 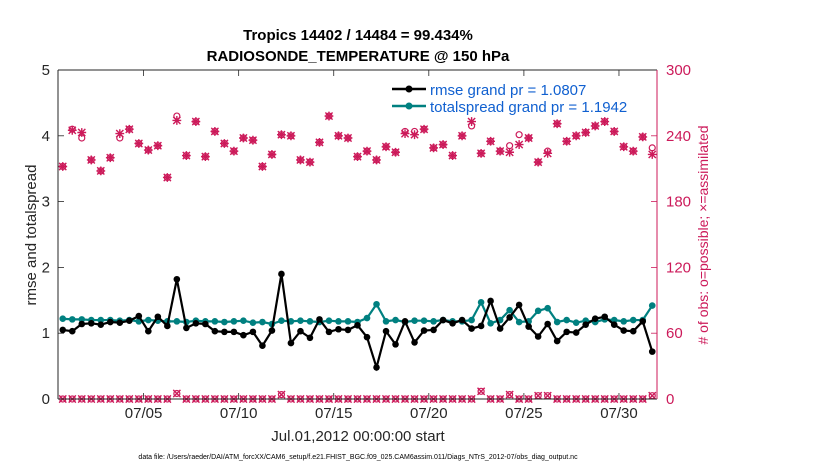 What do you see at coordinates (674, 333) in the screenshot?
I see `y-tick-label-right: 60` at bounding box center [674, 333].